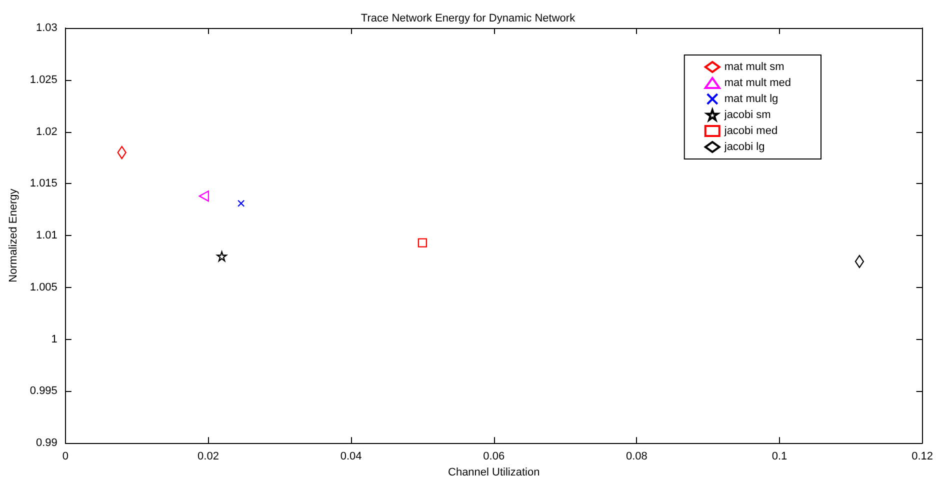  I want to click on y-tick-label: 1.005, so click(44, 287).